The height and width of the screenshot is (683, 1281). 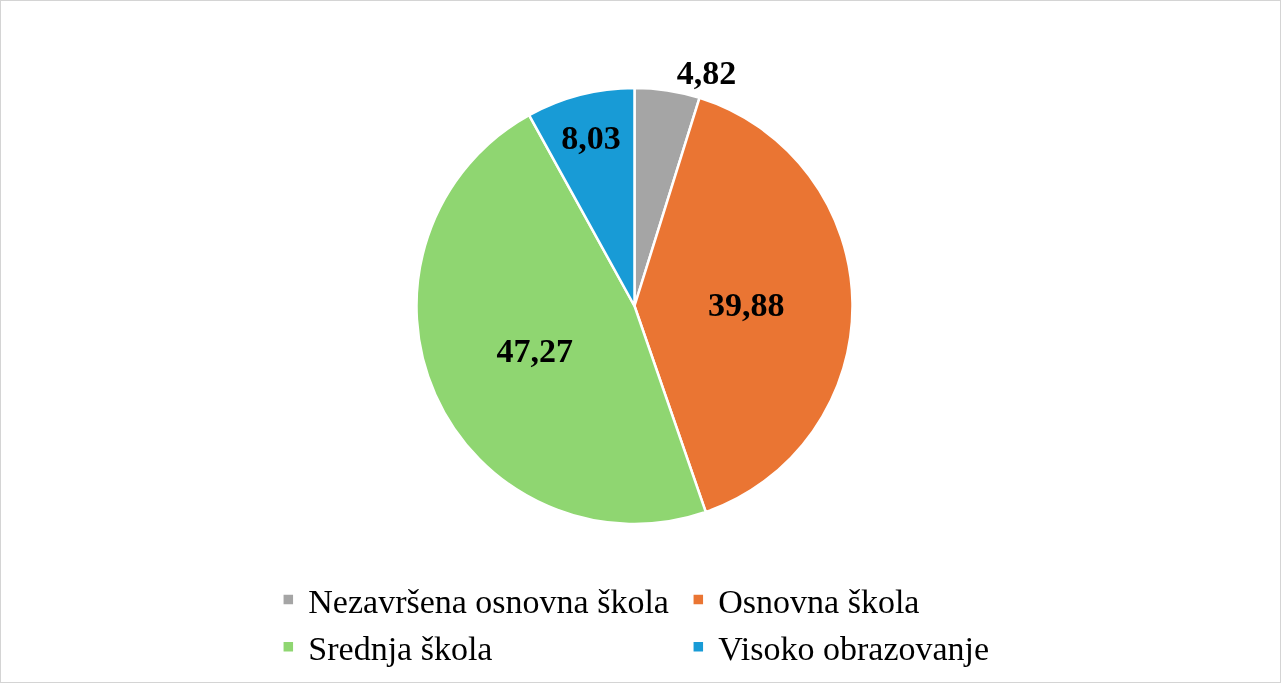 I want to click on legend-label: Visoko obrazovanje, so click(x=854, y=649).